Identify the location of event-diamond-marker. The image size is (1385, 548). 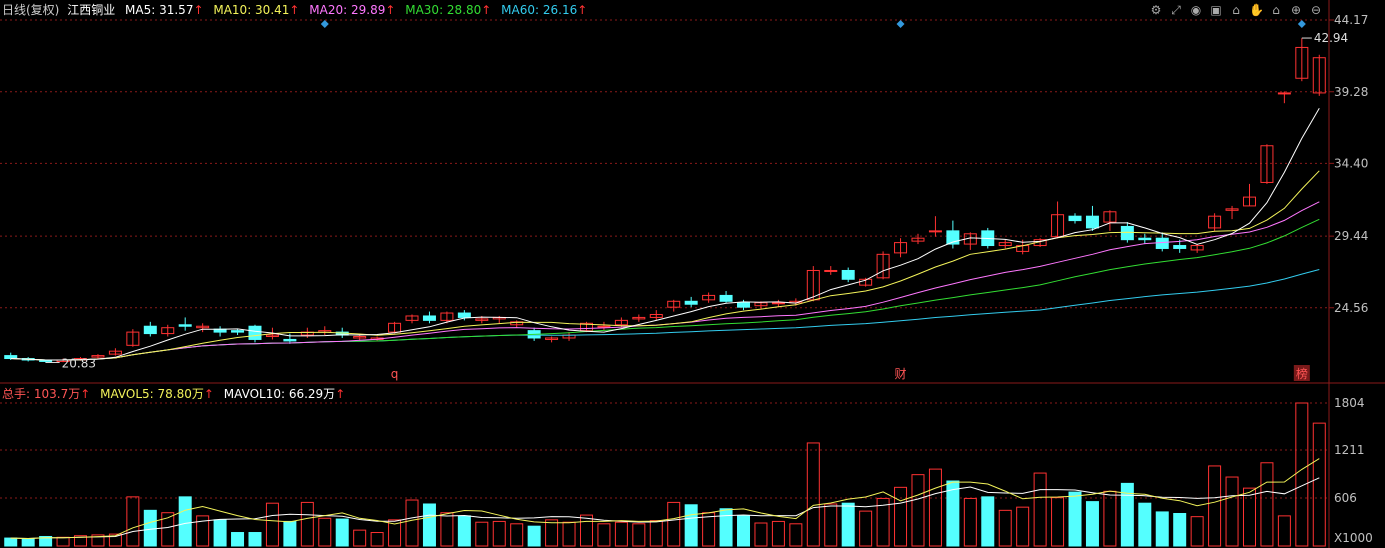
(900, 24).